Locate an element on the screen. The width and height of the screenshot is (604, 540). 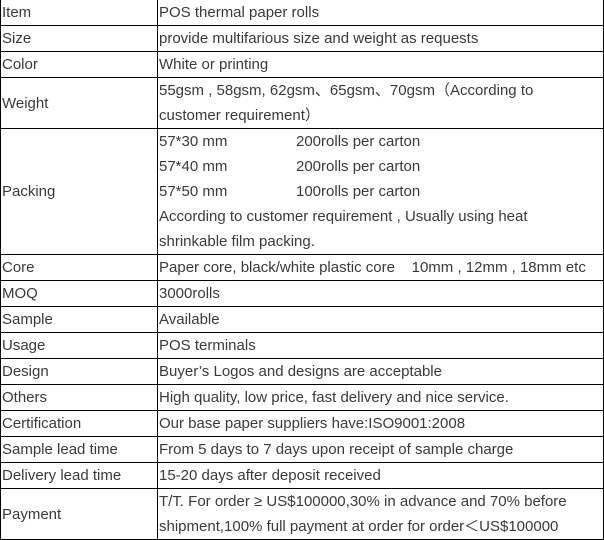
value-line: customer requirement） is located at coordinates (239, 115).